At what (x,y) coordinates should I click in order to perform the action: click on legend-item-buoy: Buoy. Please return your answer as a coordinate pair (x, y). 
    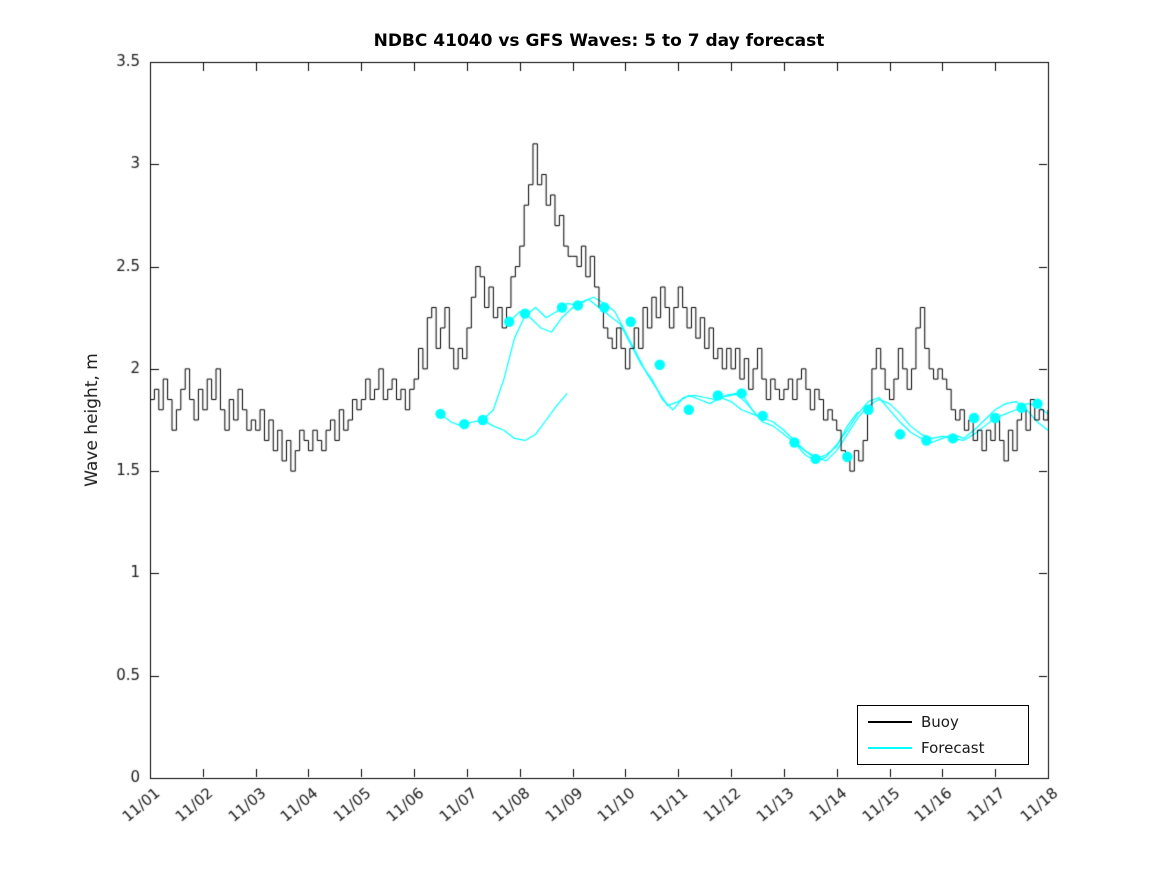
    Looking at the image, I should click on (948, 722).